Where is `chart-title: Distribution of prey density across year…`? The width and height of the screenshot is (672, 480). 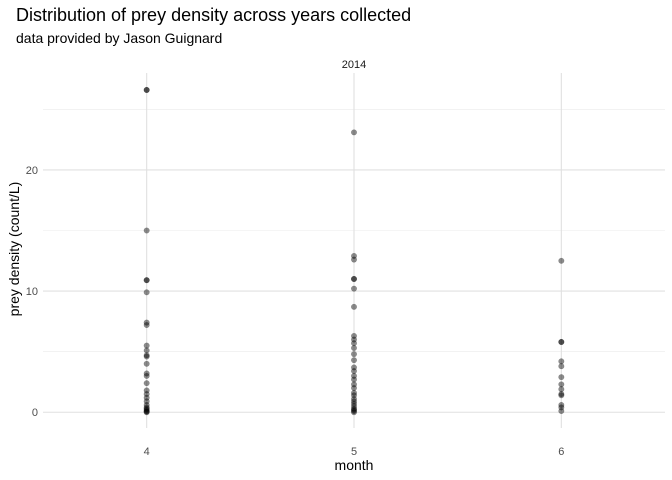
chart-title: Distribution of prey density across year… is located at coordinates (214, 15).